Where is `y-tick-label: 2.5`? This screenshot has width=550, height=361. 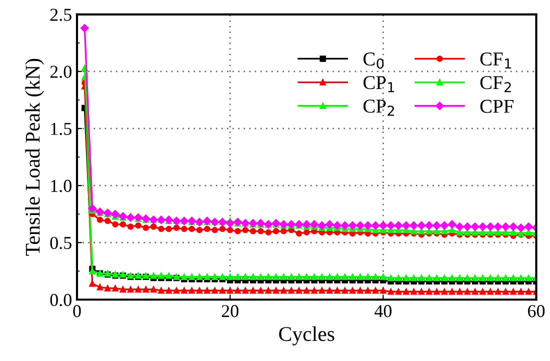
y-tick-label: 2.5 is located at coordinates (61, 14).